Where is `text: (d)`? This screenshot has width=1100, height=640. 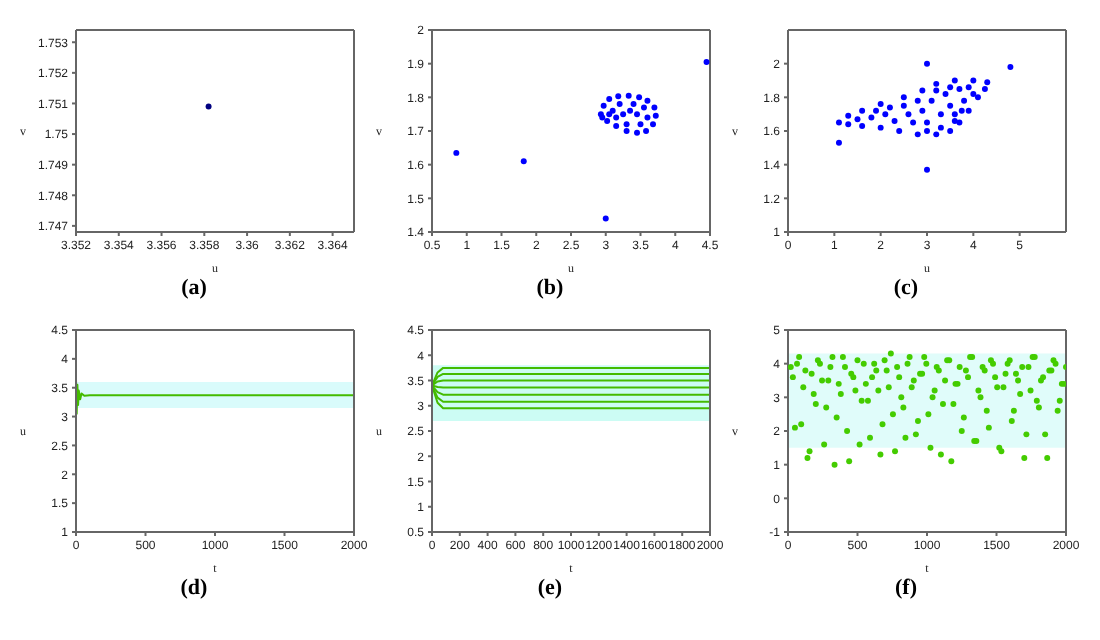 text: (d) is located at coordinates (194, 588).